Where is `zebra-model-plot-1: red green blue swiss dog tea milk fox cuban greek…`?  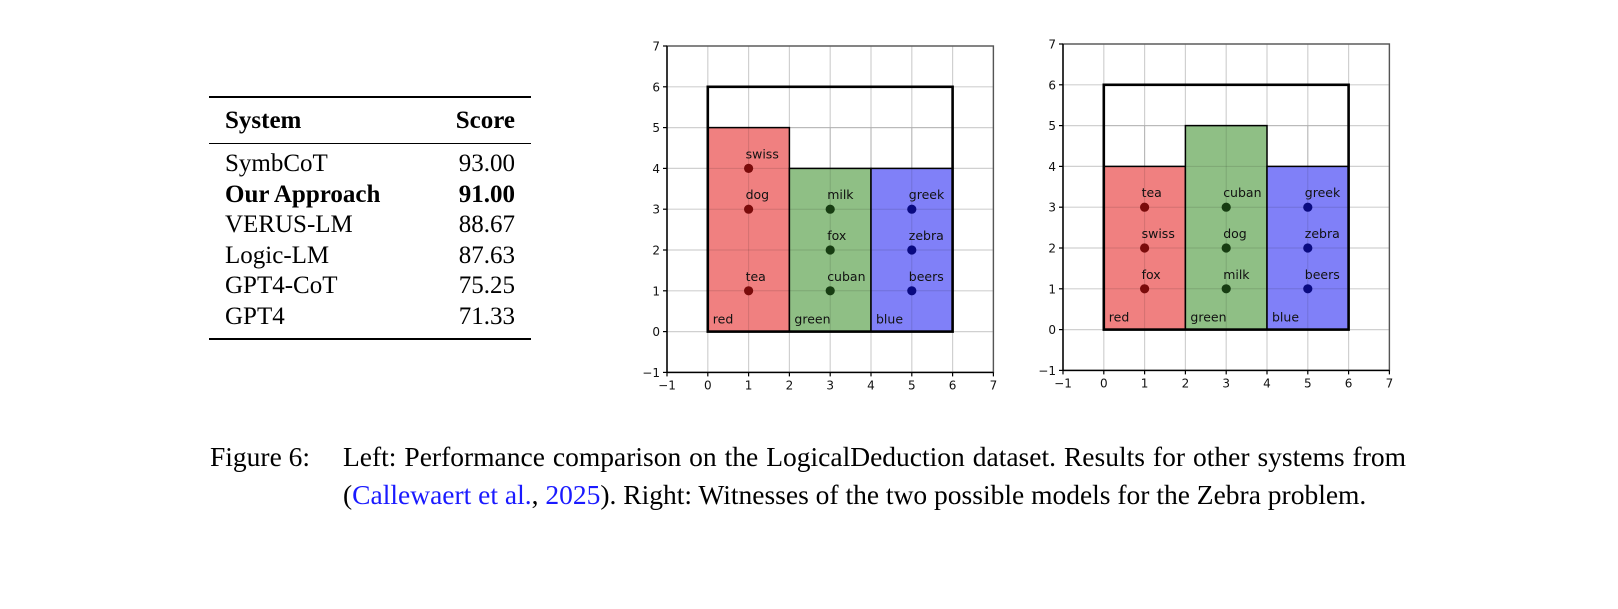 zebra-model-plot-1: red green blue swiss dog tea milk fox cuban greek… is located at coordinates (825, 219).